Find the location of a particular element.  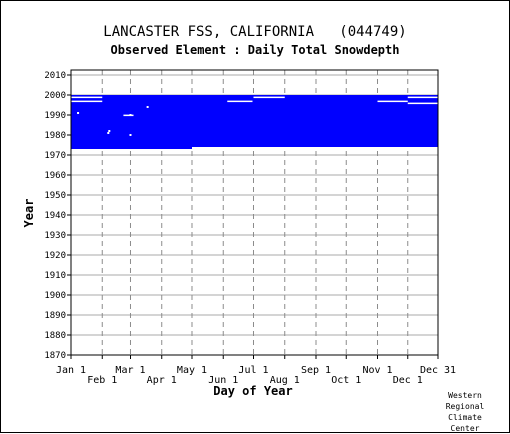

y-tick-label: 1980 is located at coordinates (55, 136).